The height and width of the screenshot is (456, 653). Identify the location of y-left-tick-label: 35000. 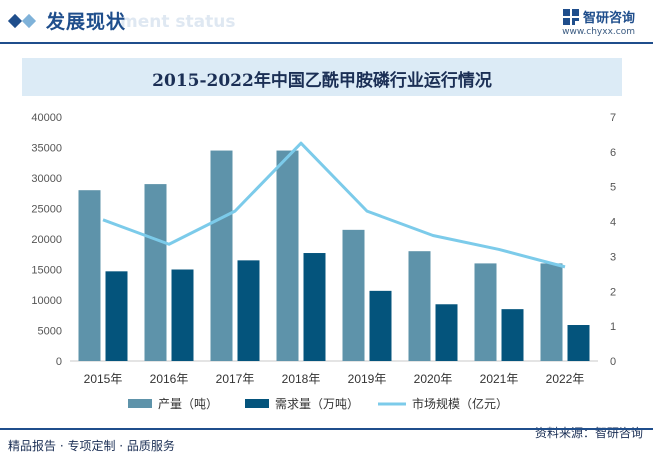
(46, 149).